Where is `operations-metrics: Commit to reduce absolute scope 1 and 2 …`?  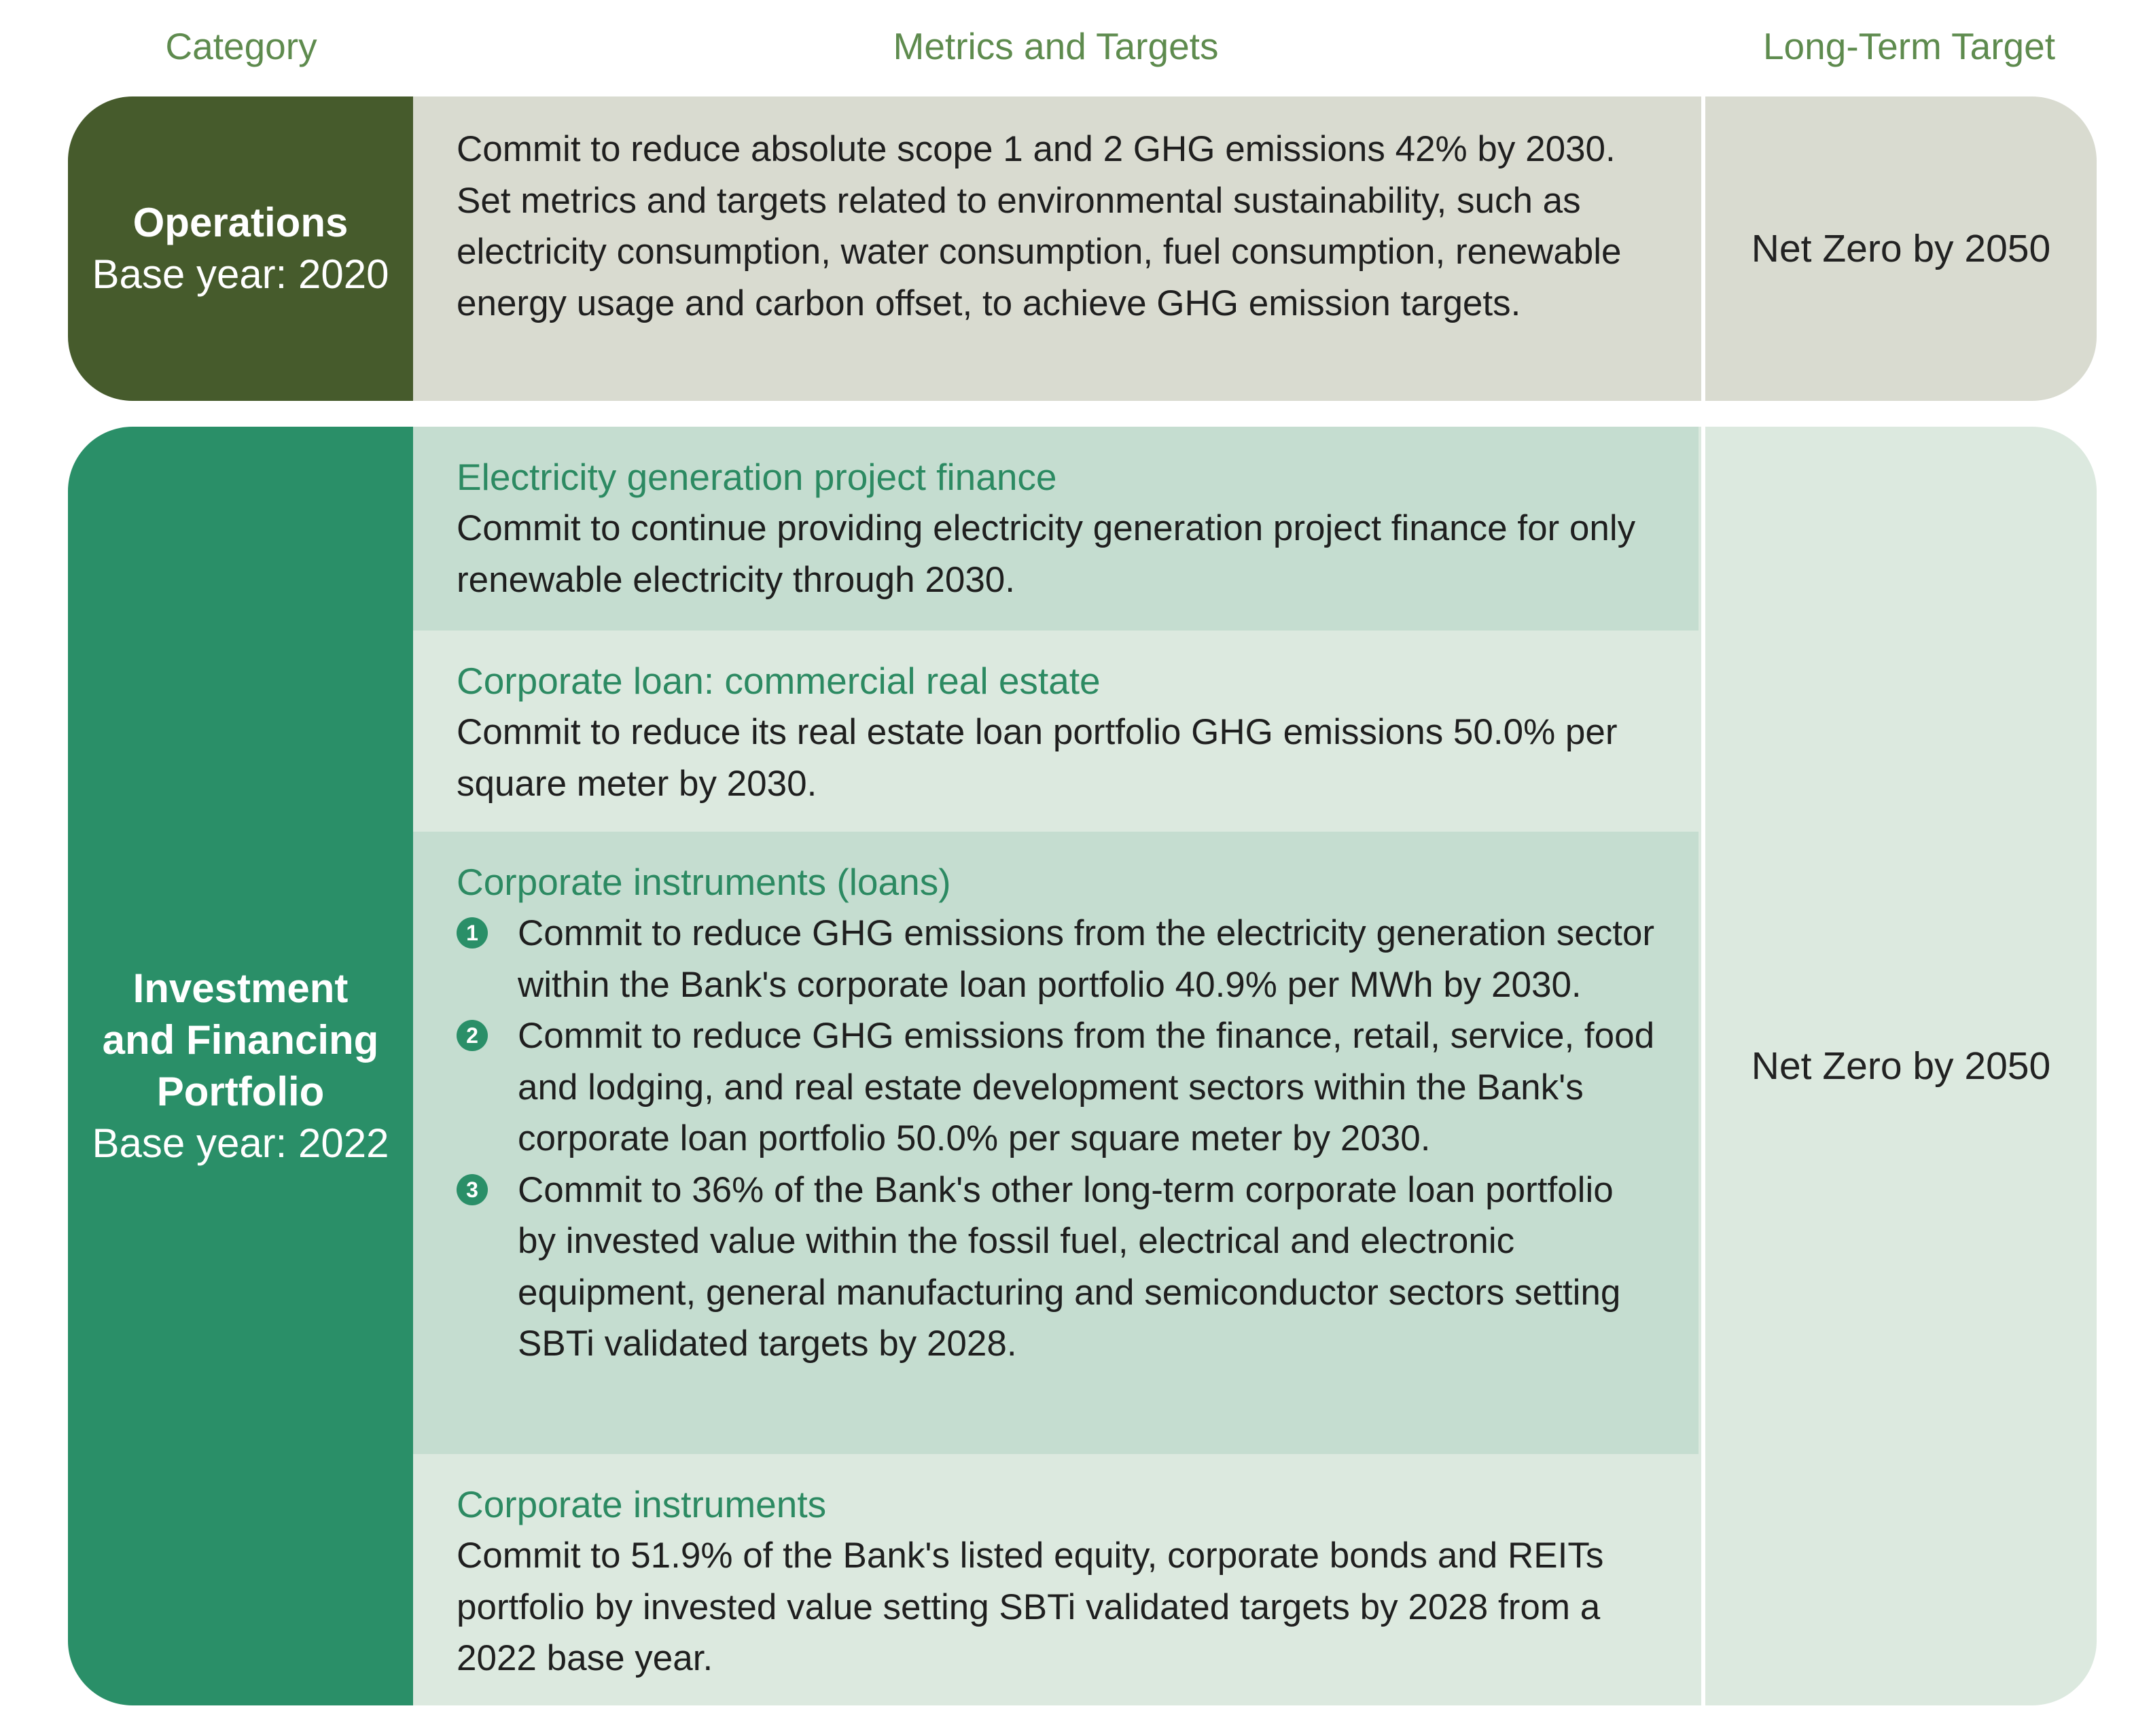
operations-metrics: Commit to reduce absolute scope 1 and 2 … is located at coordinates (1056, 248).